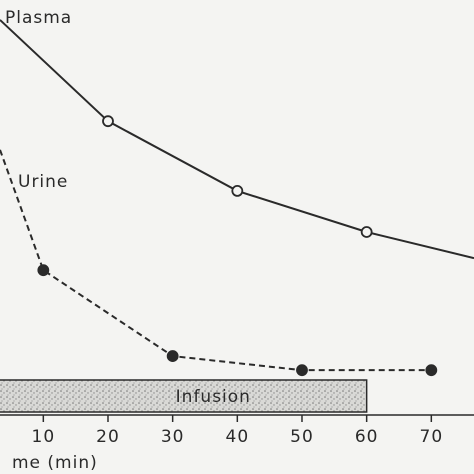 The image size is (474, 474). Describe the element at coordinates (173, 437) in the screenshot. I see `x-tick-label: 30` at that location.